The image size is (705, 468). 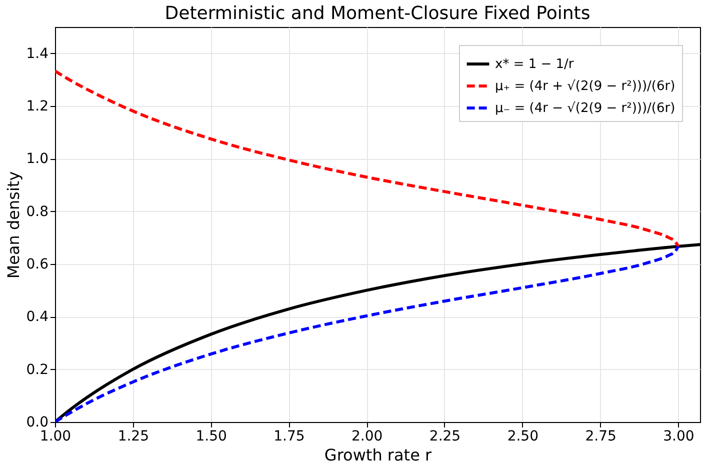 What do you see at coordinates (211, 436) in the screenshot?
I see `x-tick-label: 1.50` at bounding box center [211, 436].